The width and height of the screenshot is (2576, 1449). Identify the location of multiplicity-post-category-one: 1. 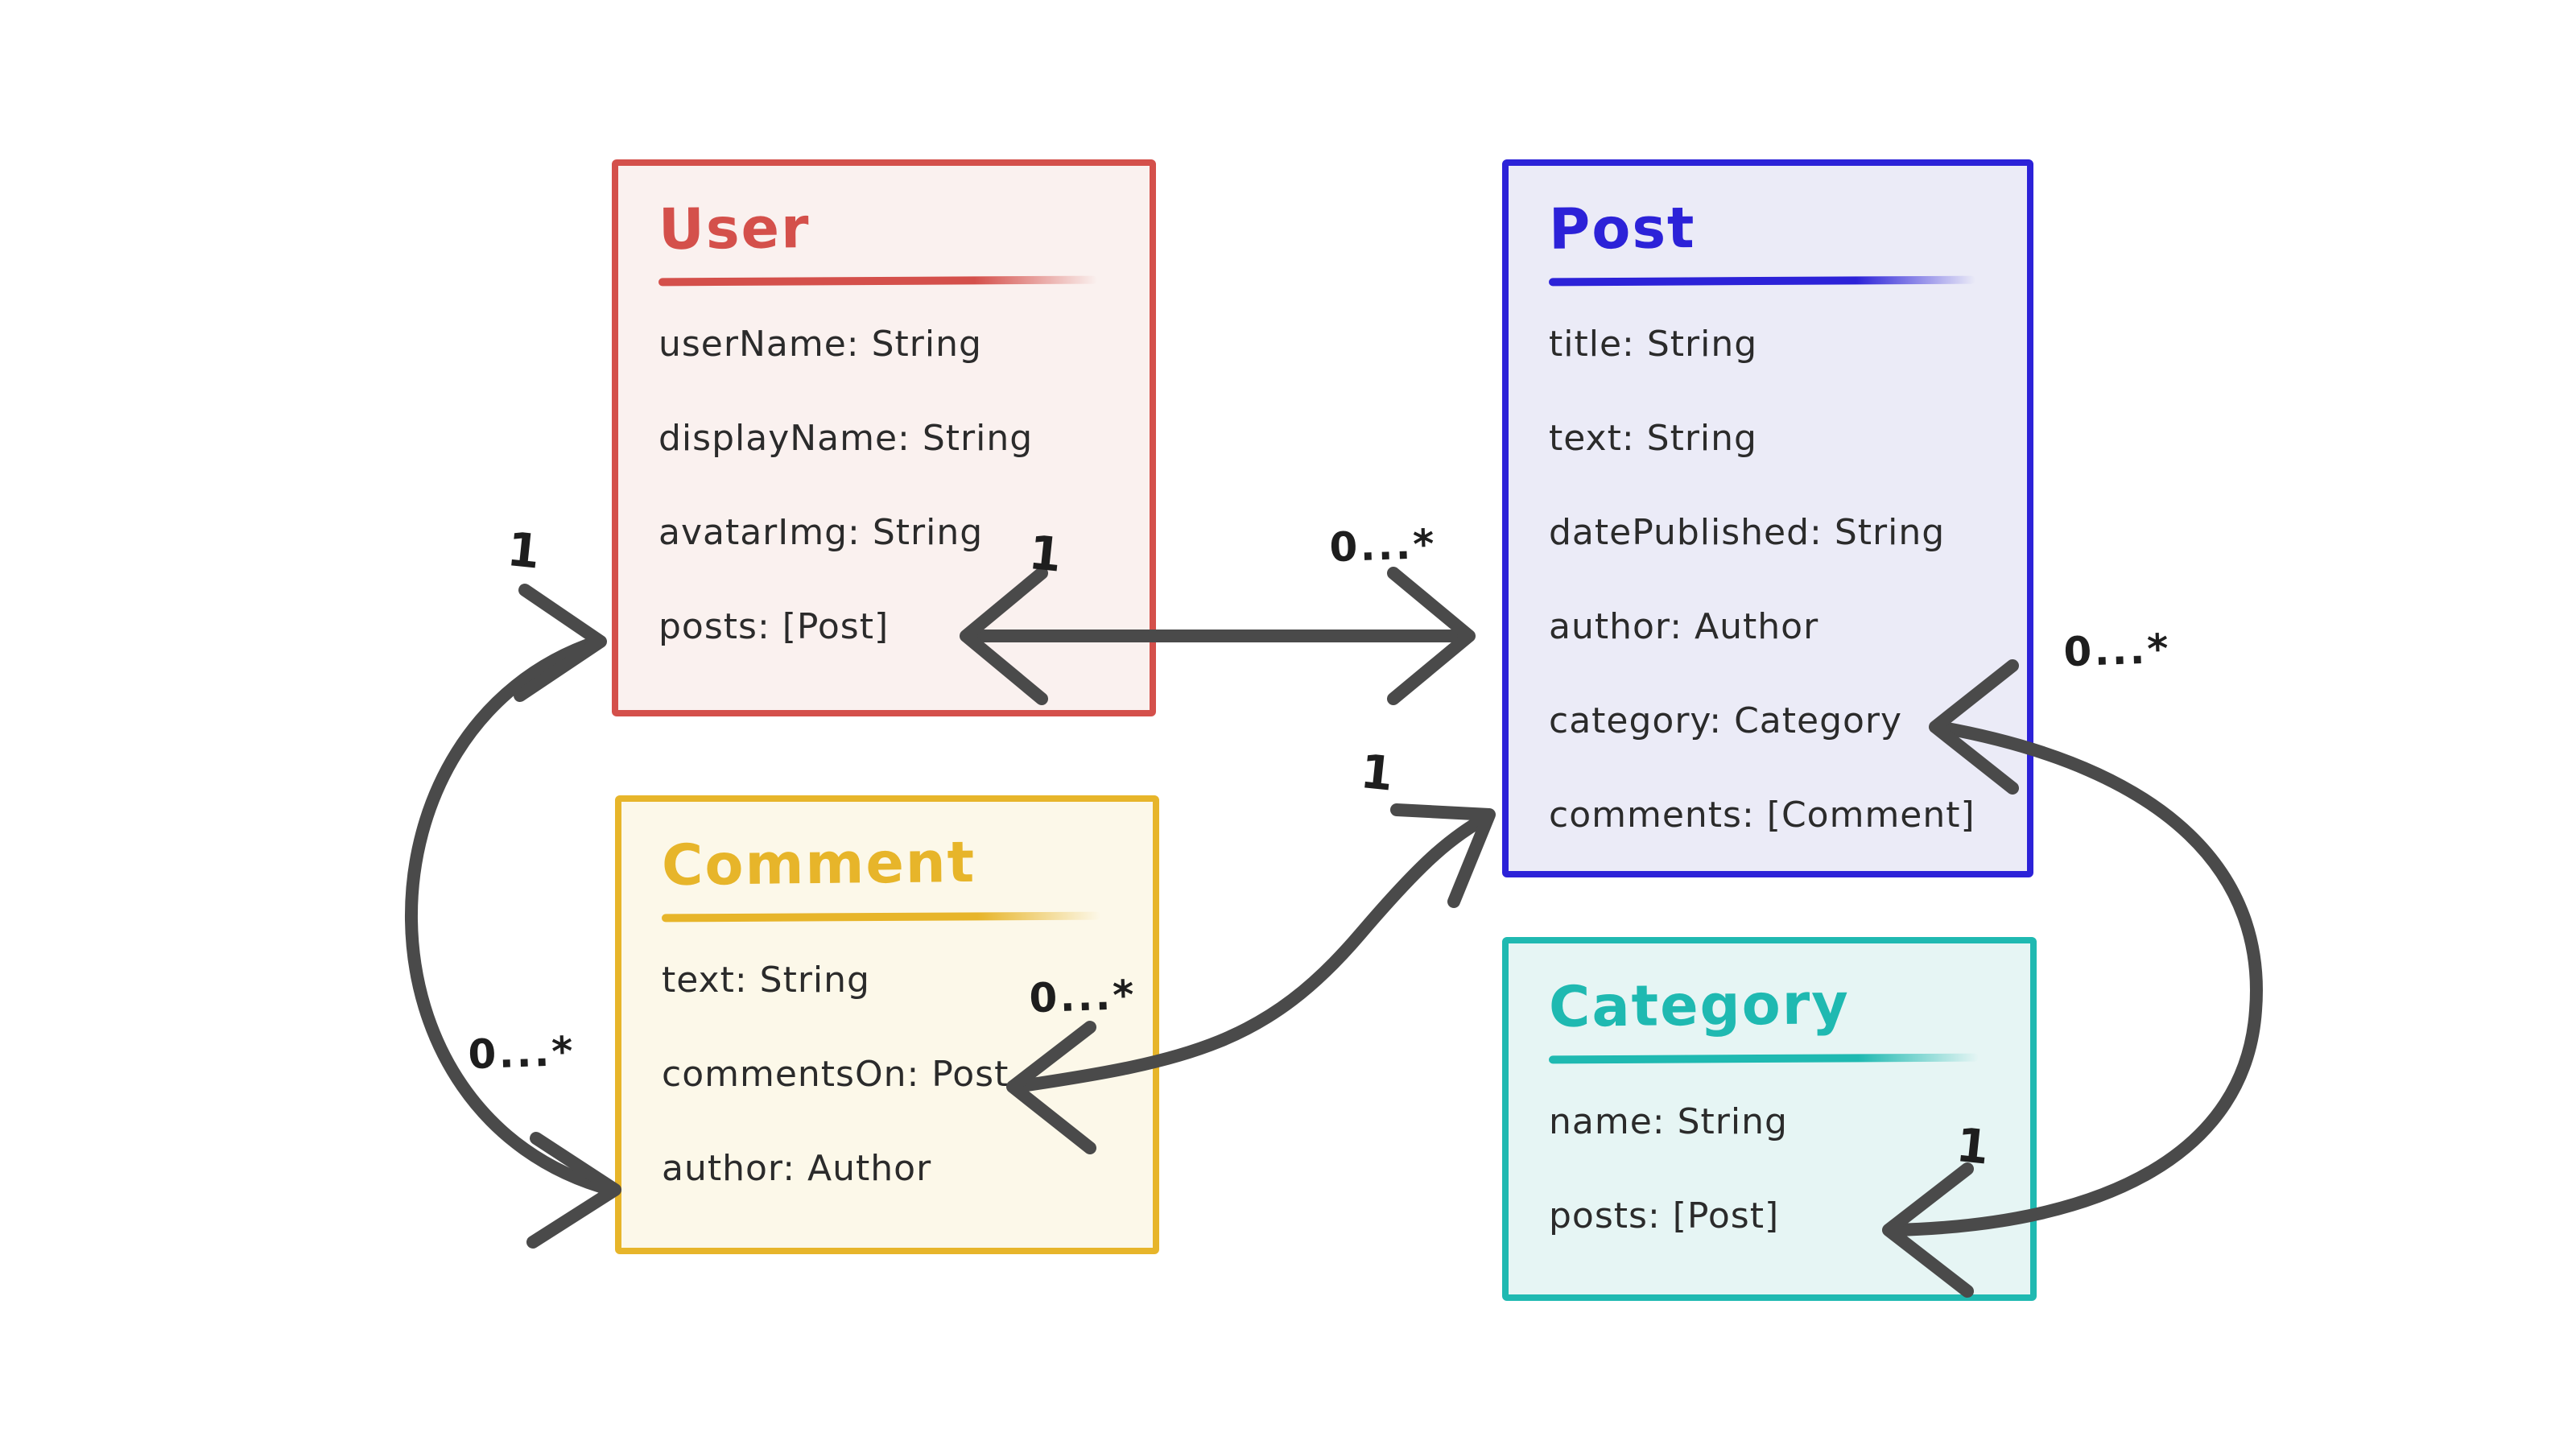
(1974, 1146).